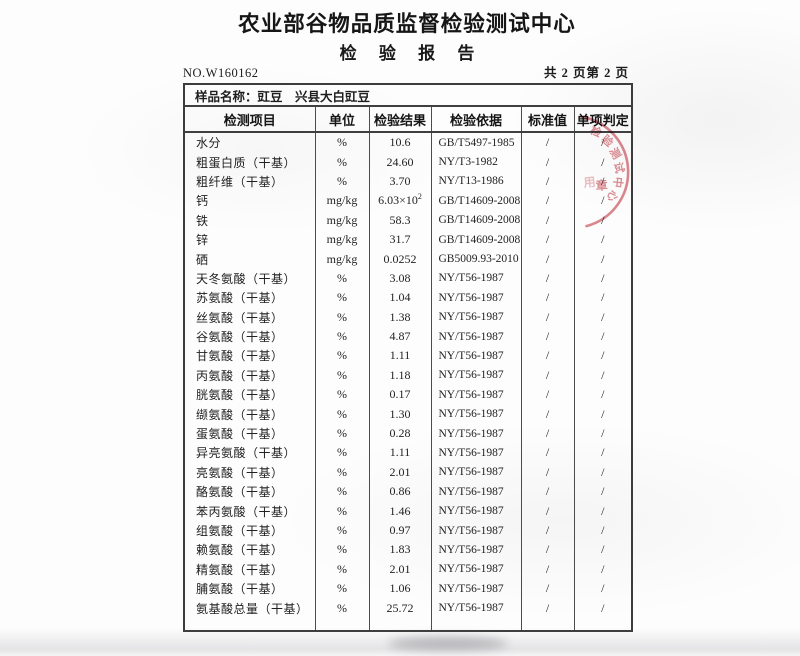  I want to click on table-row: 缬氨酸（干基）% 1.30 NY/T56-1987//, so click(408, 414).